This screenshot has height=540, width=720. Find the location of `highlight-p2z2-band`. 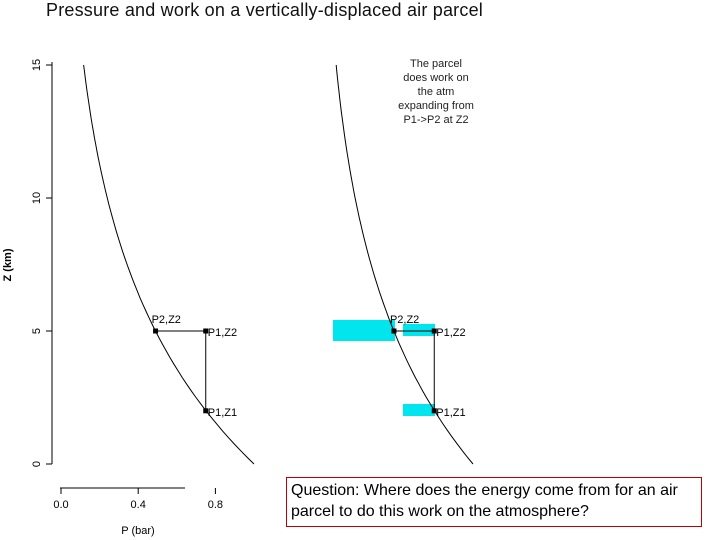

highlight-p2z2-band is located at coordinates (364, 330).